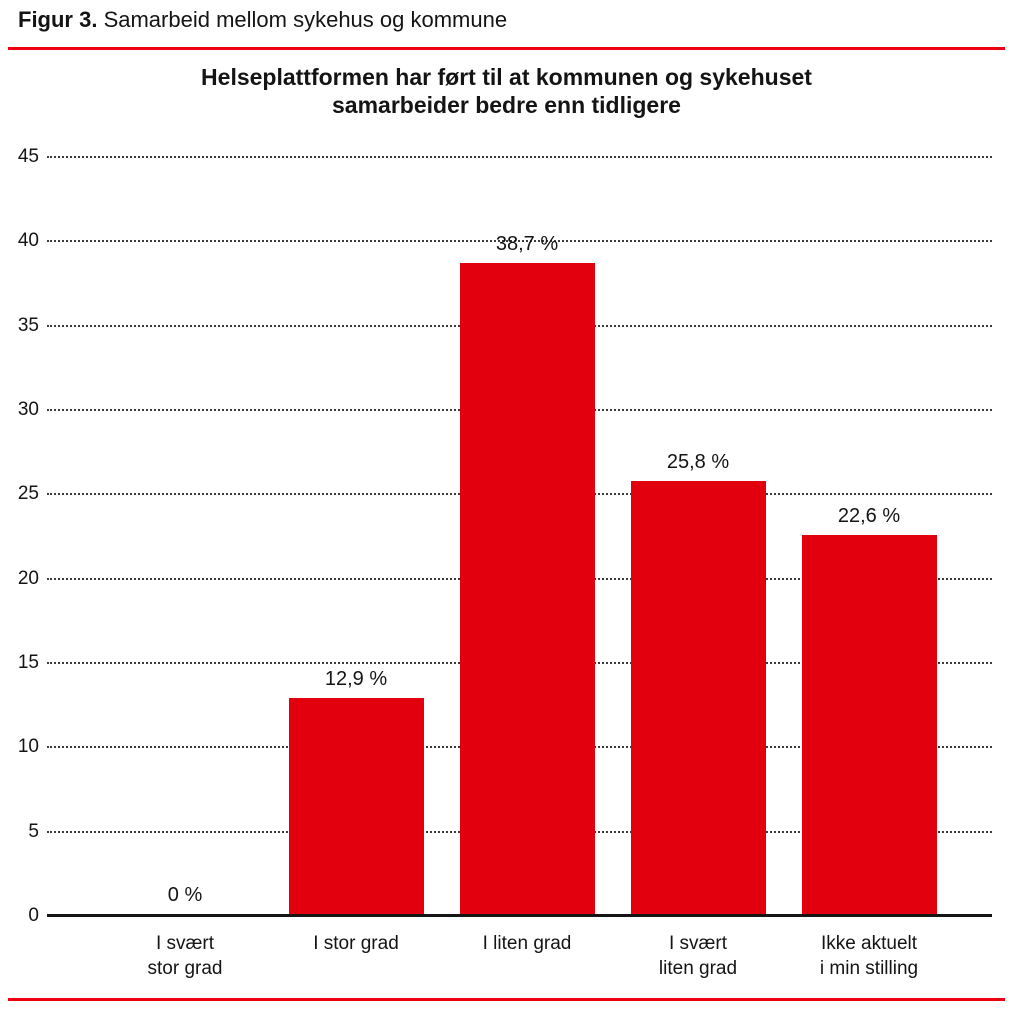 The image size is (1013, 1024). I want to click on bar-value-label-2: 12,9 %, so click(356, 679).